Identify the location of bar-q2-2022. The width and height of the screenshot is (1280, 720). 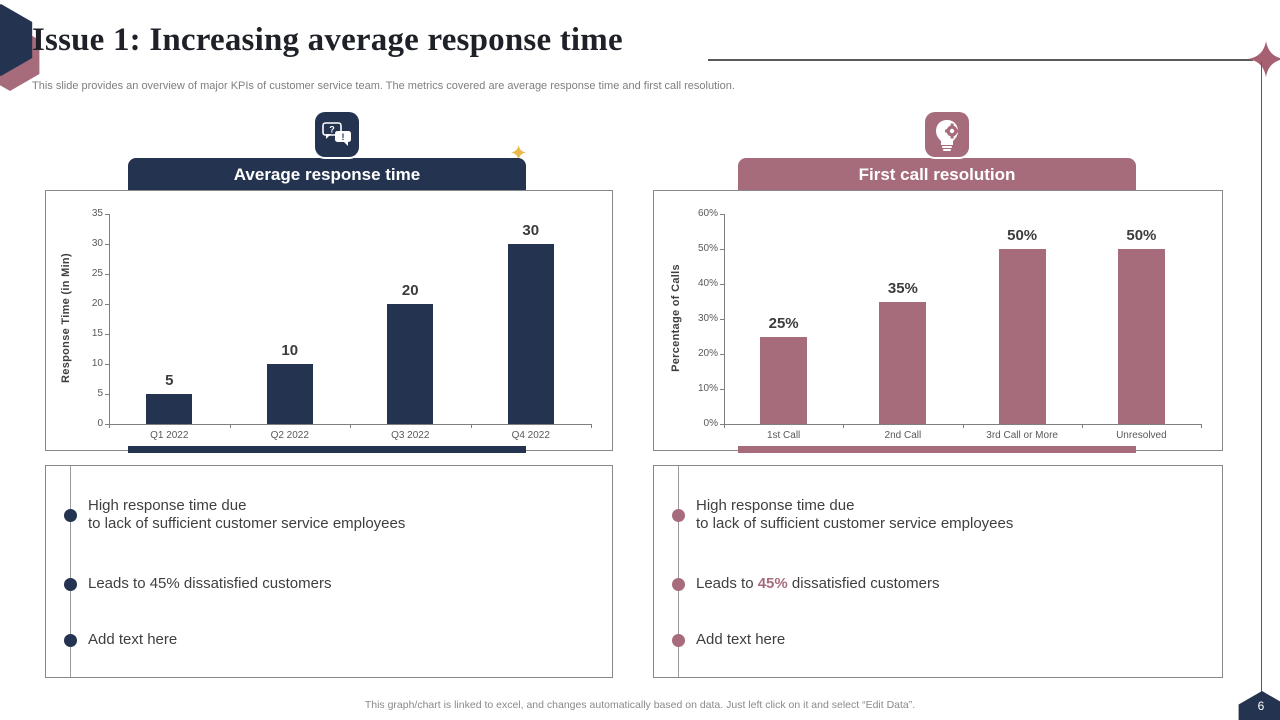
(289, 394).